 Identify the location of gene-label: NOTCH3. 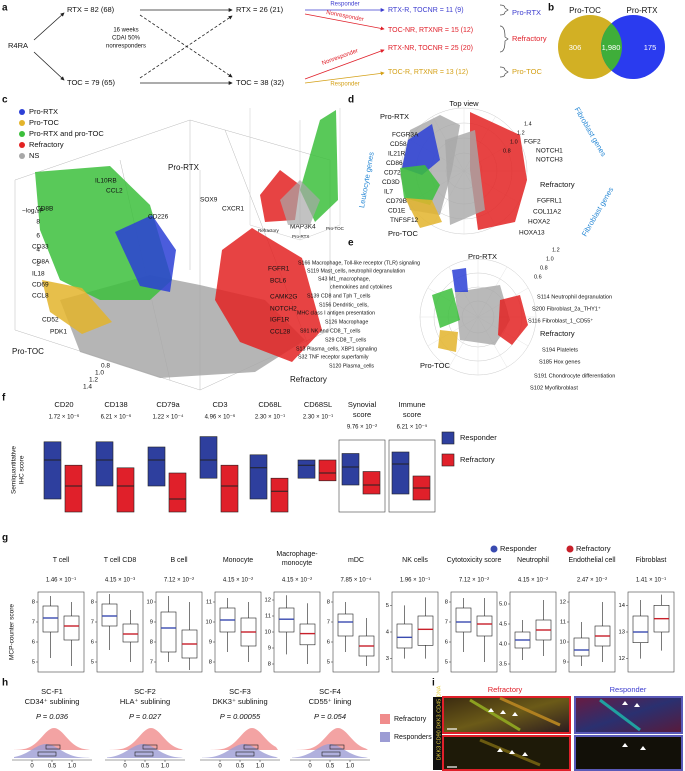
(549, 160).